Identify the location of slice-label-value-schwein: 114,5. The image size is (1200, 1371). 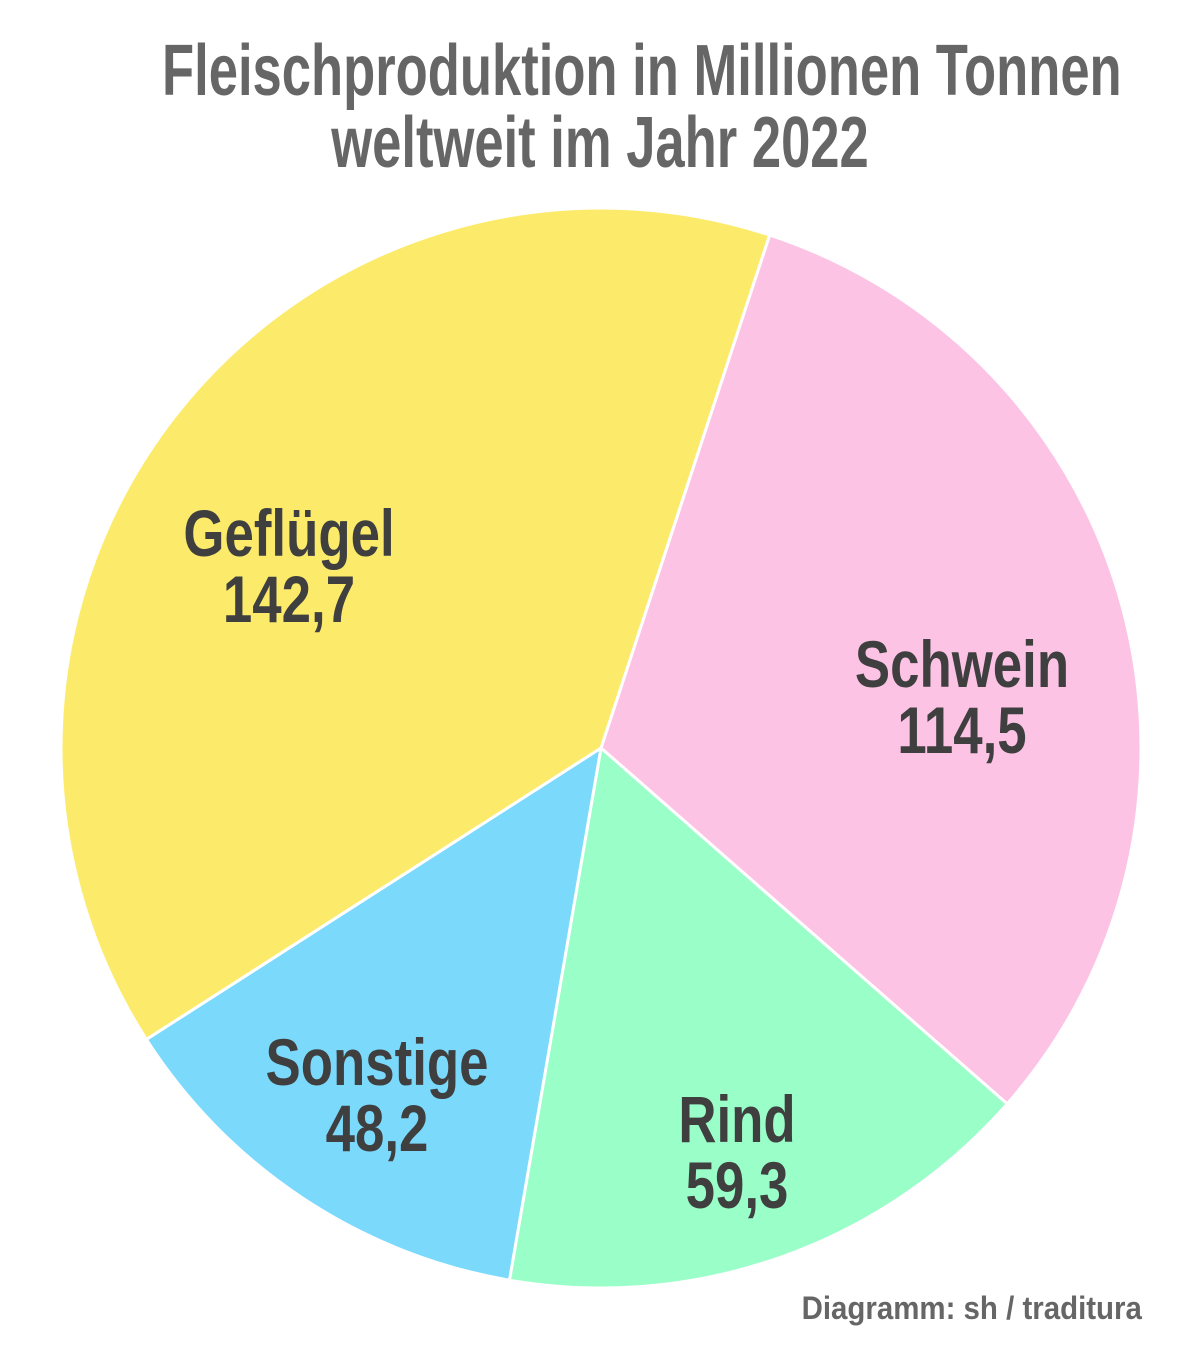
(962, 730).